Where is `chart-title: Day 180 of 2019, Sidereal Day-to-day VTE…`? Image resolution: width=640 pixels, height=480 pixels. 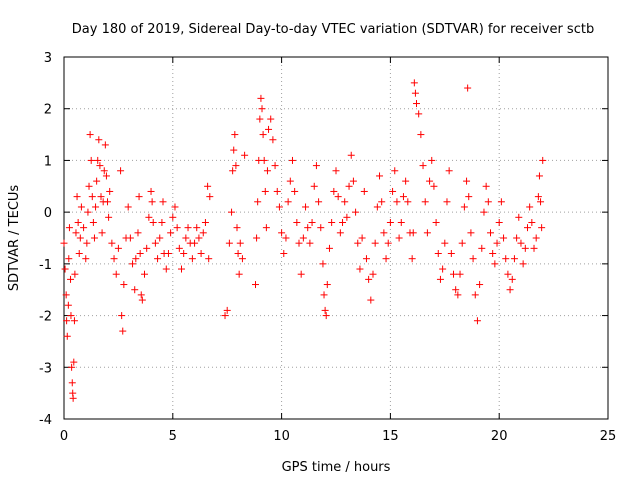
chart-title: Day 180 of 2019, Sidereal Day-to-day VTE… is located at coordinates (333, 29).